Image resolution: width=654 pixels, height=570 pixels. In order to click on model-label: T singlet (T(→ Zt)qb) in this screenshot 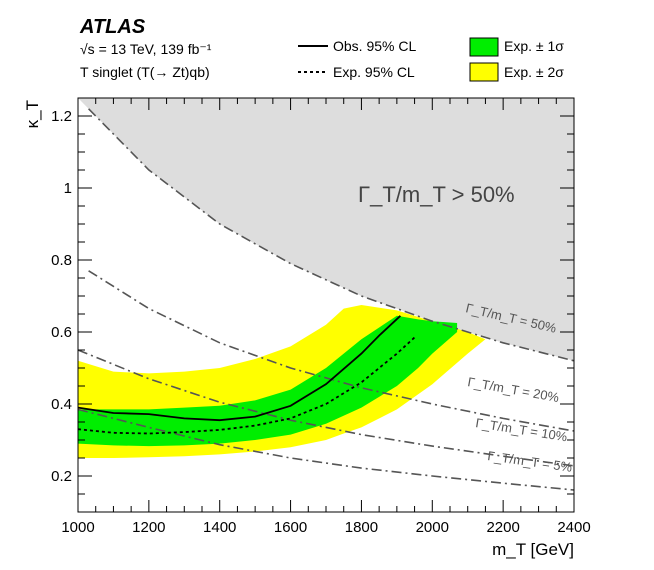, I will do `click(145, 72)`.